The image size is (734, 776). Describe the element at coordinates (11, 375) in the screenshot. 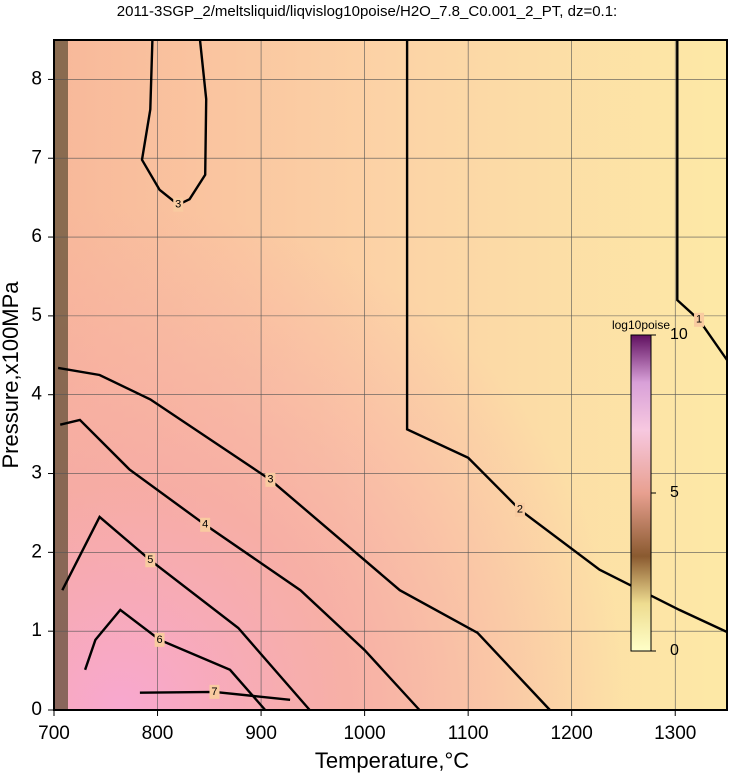

I see `y-axis-label: Pressure,x100MPa` at that location.